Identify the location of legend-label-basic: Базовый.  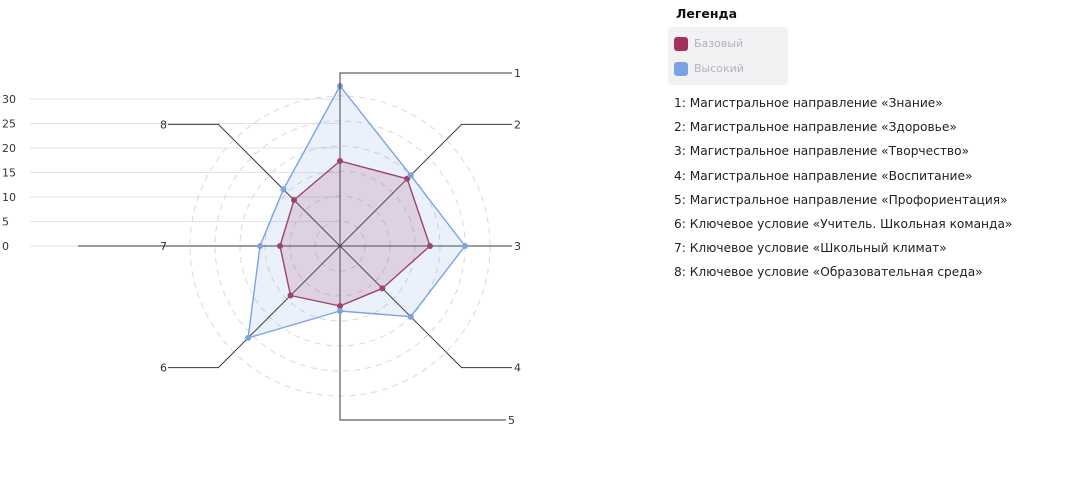
(719, 43).